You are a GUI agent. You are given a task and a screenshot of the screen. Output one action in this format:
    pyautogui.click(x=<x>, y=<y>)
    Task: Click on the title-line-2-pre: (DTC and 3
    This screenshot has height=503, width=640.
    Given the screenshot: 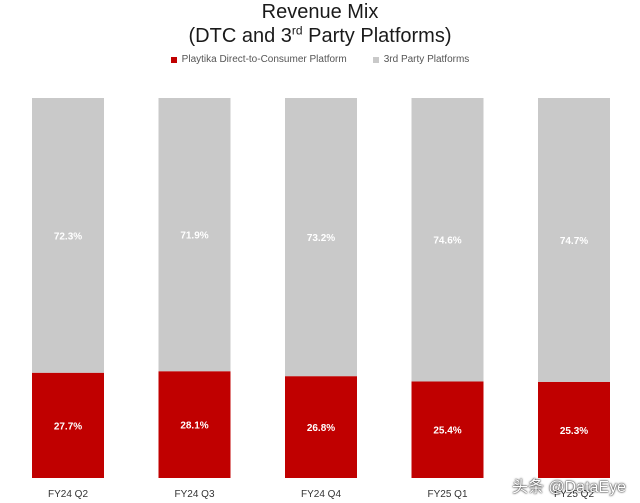 What is the action you would take?
    pyautogui.click(x=240, y=36)
    